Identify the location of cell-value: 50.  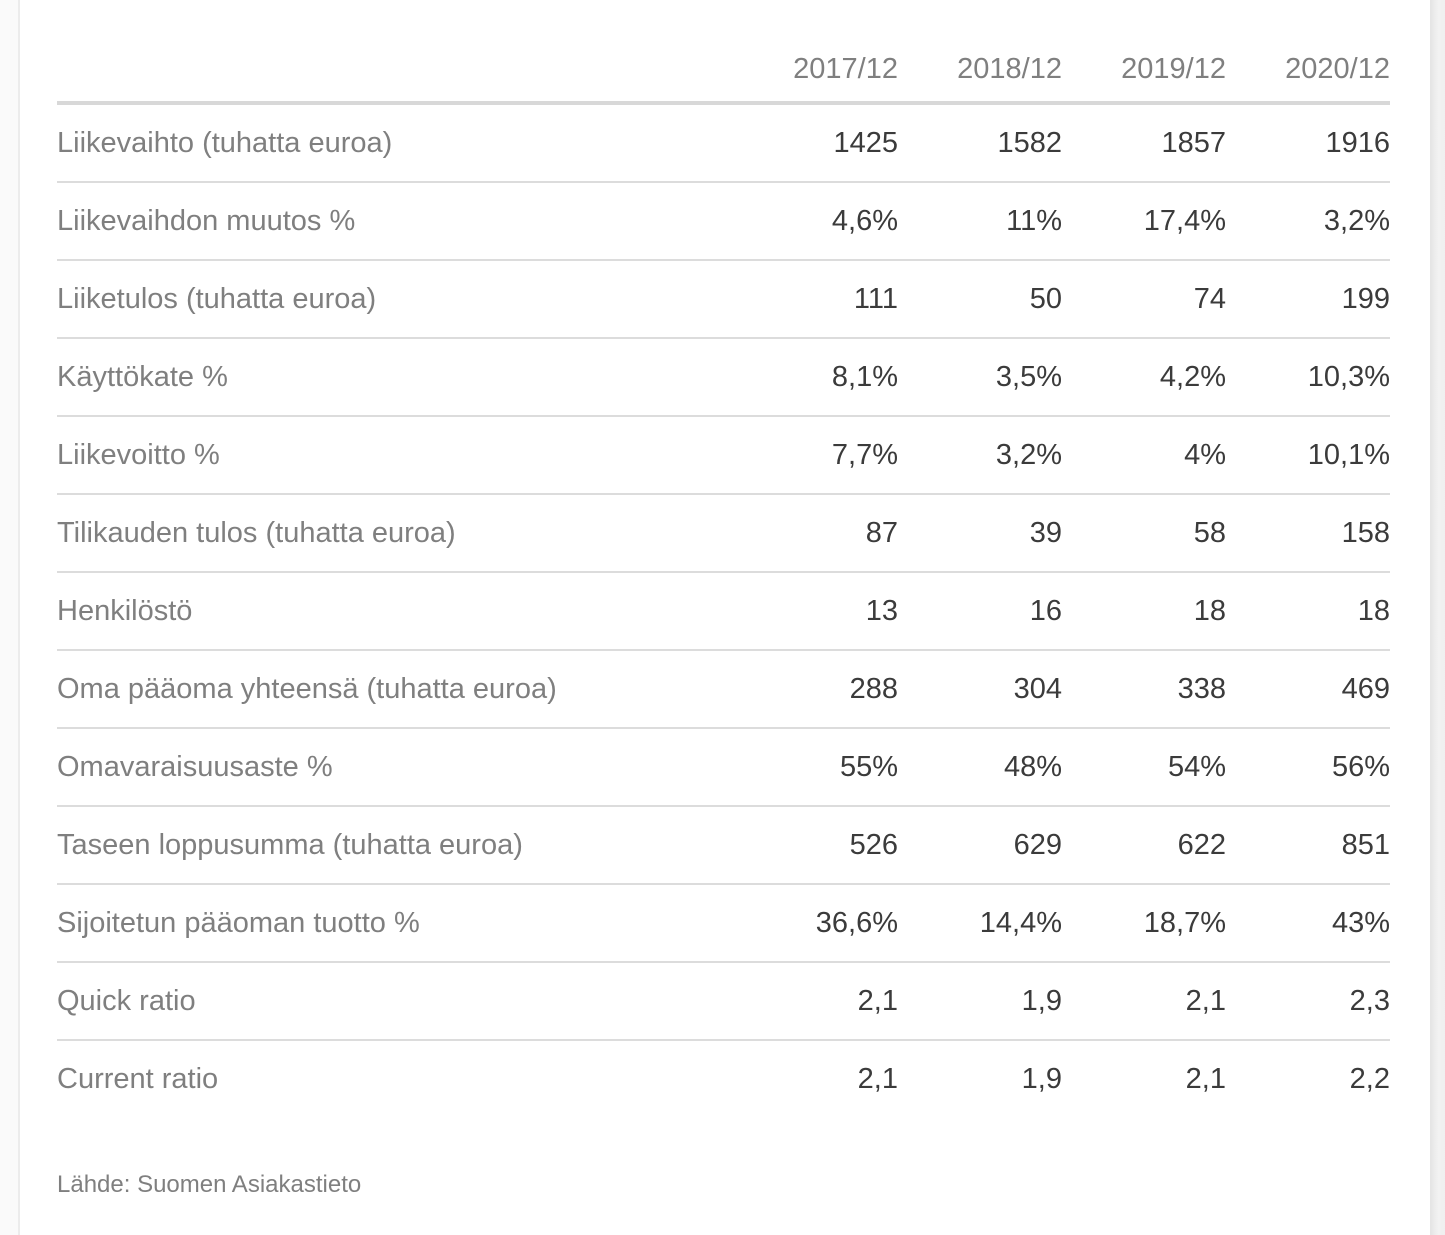
(980, 299).